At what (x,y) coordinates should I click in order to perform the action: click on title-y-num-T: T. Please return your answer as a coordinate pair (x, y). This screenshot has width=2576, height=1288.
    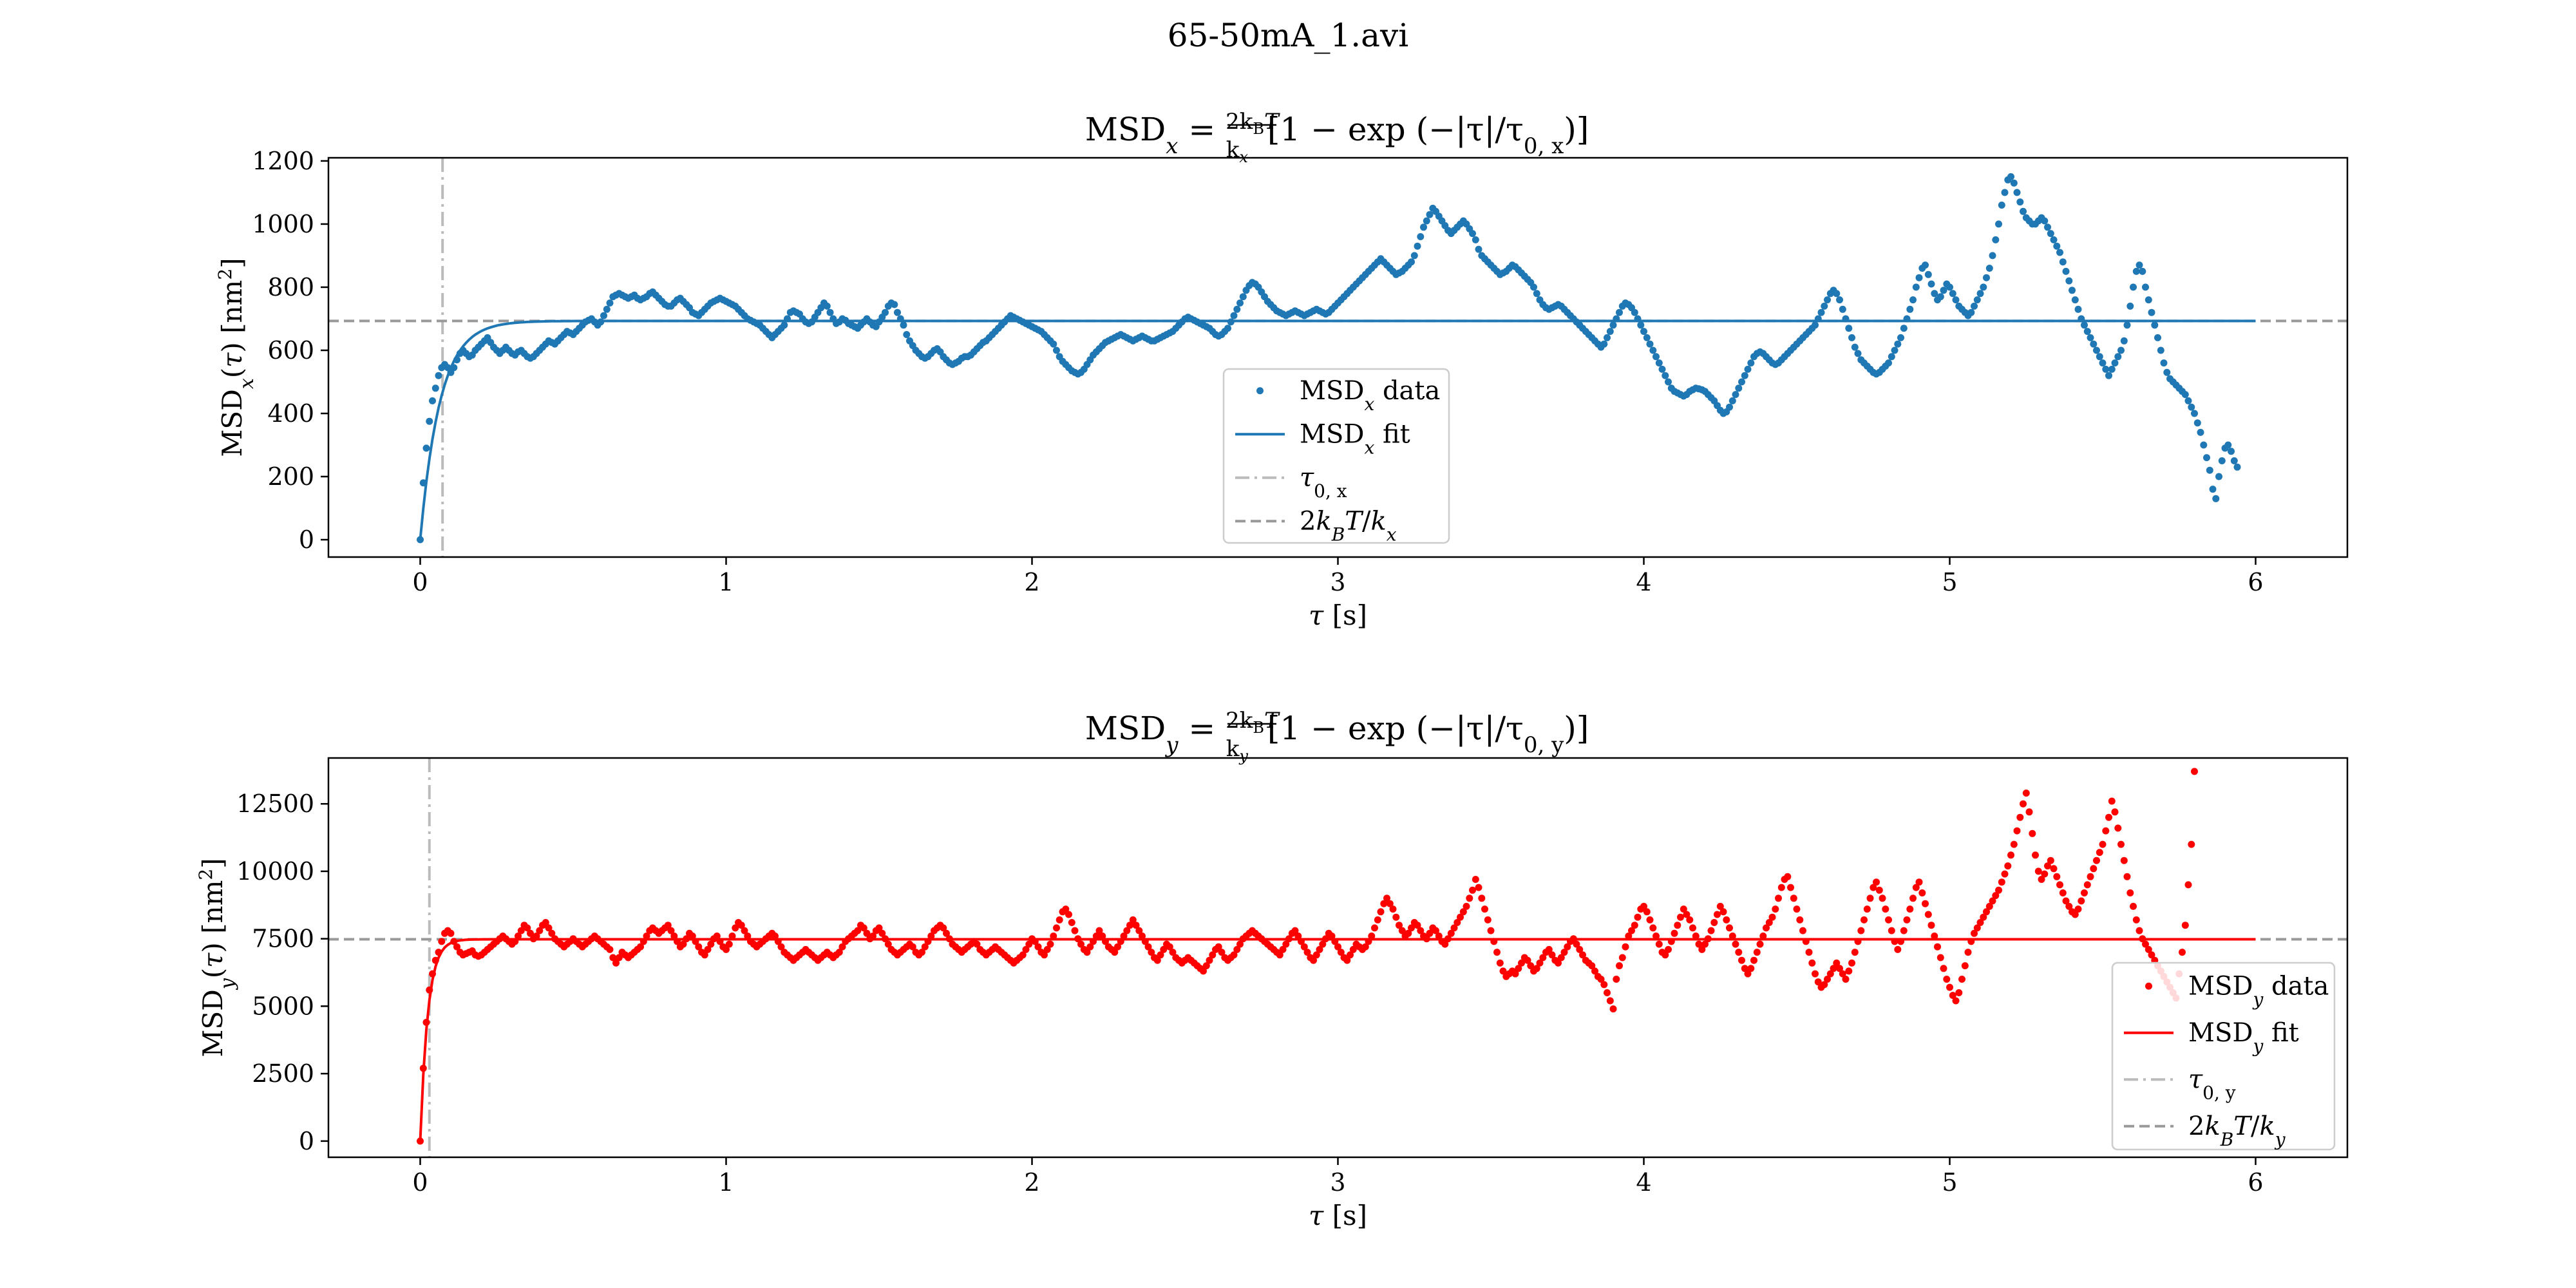
    Looking at the image, I should click on (1272, 721).